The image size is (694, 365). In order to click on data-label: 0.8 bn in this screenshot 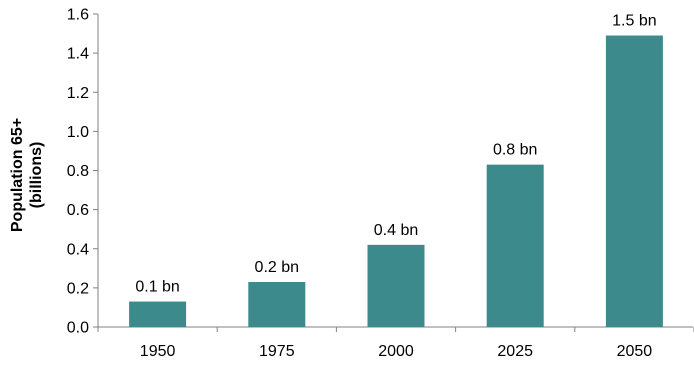, I will do `click(515, 150)`.